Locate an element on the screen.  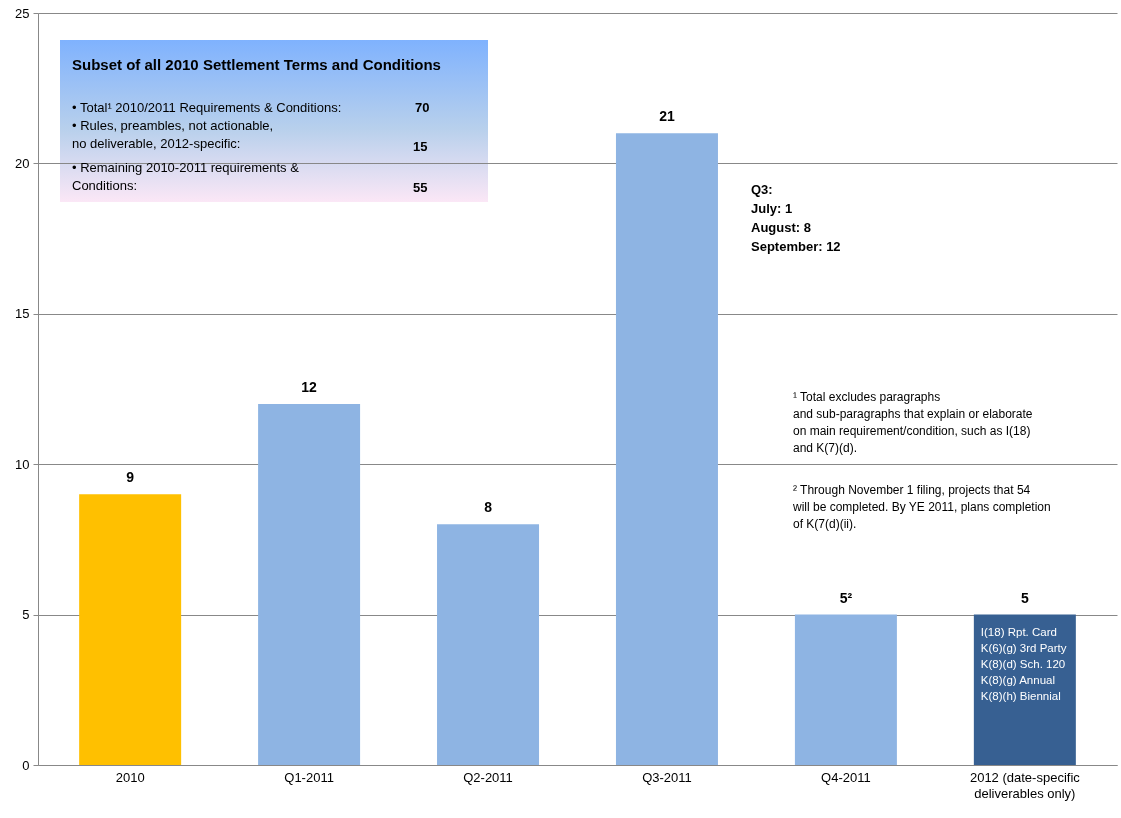
annotation: Q3: July: 1 August: 8 September: 12 is located at coordinates (796, 218).